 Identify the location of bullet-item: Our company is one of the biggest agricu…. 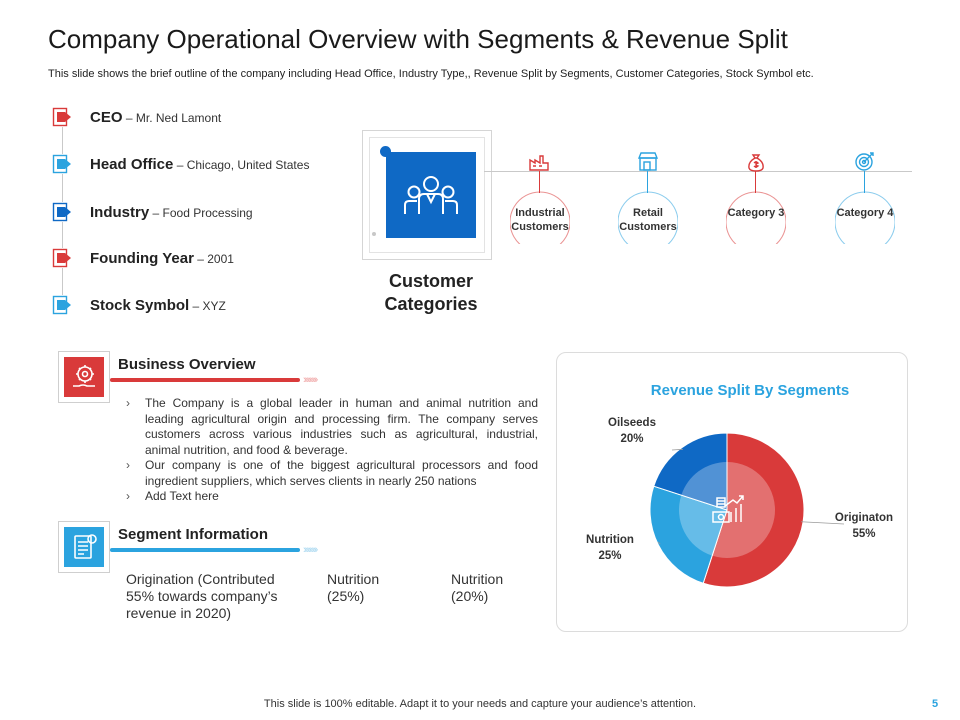
(332, 473).